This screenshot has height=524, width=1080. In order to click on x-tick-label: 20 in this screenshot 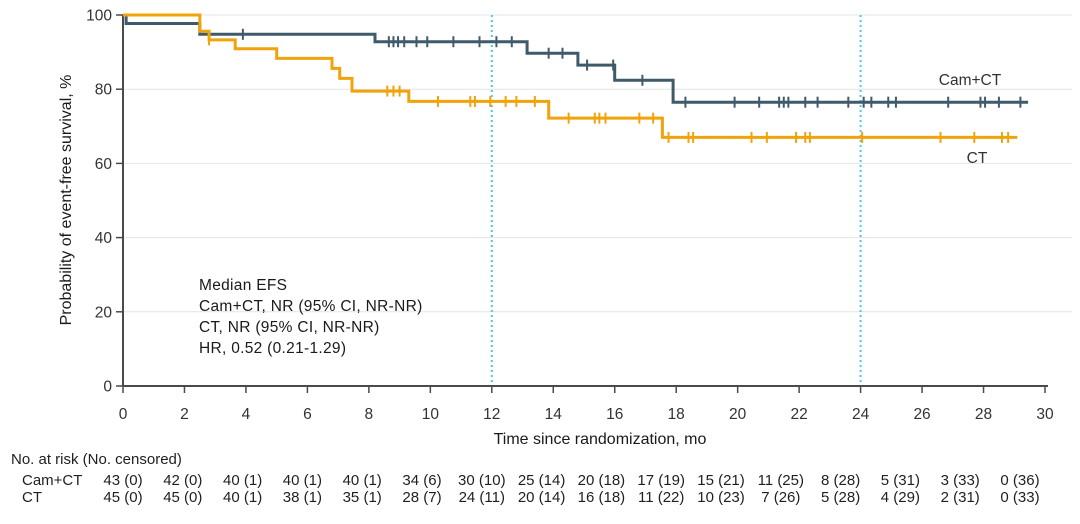, I will do `click(738, 414)`.